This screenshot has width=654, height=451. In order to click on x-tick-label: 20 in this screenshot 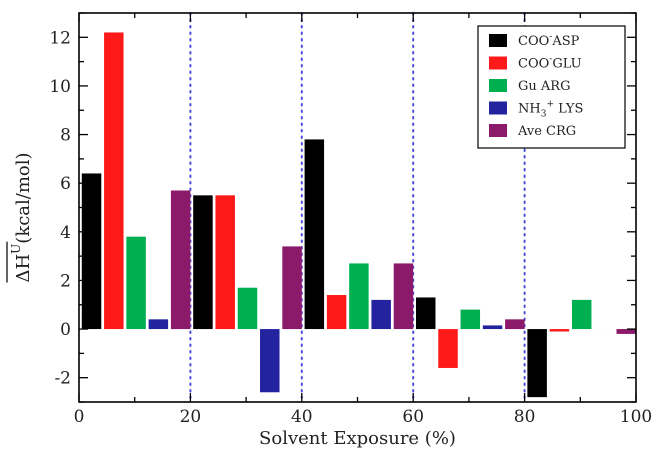, I will do `click(191, 417)`.